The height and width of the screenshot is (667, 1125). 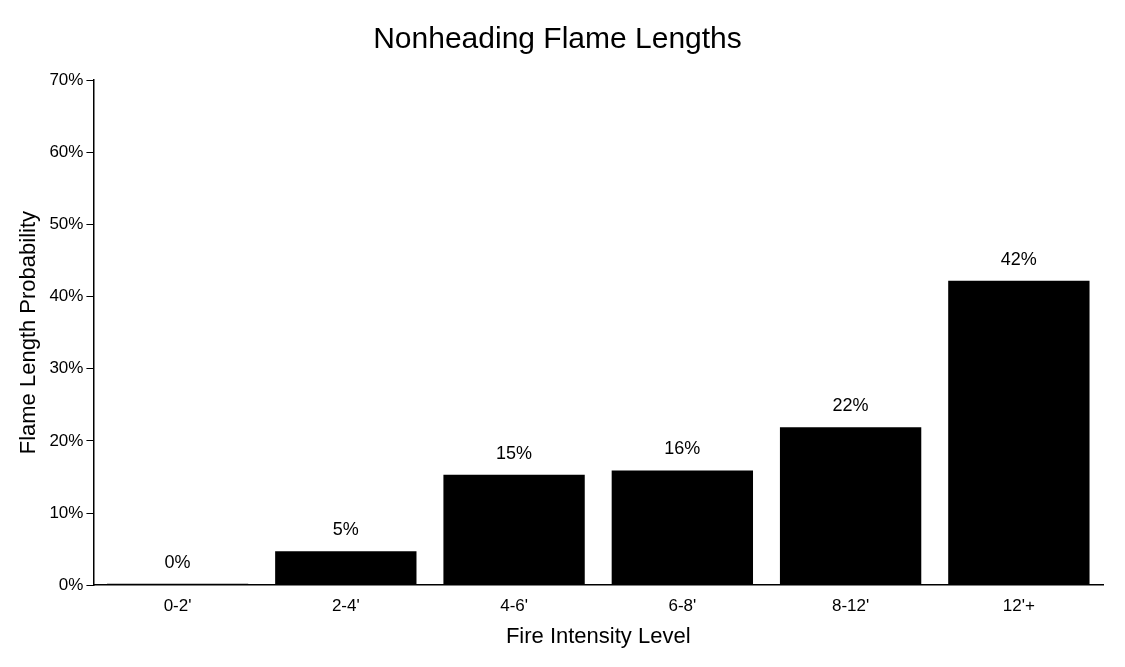 What do you see at coordinates (514, 606) in the screenshot?
I see `x-tick-label: 4-6'` at bounding box center [514, 606].